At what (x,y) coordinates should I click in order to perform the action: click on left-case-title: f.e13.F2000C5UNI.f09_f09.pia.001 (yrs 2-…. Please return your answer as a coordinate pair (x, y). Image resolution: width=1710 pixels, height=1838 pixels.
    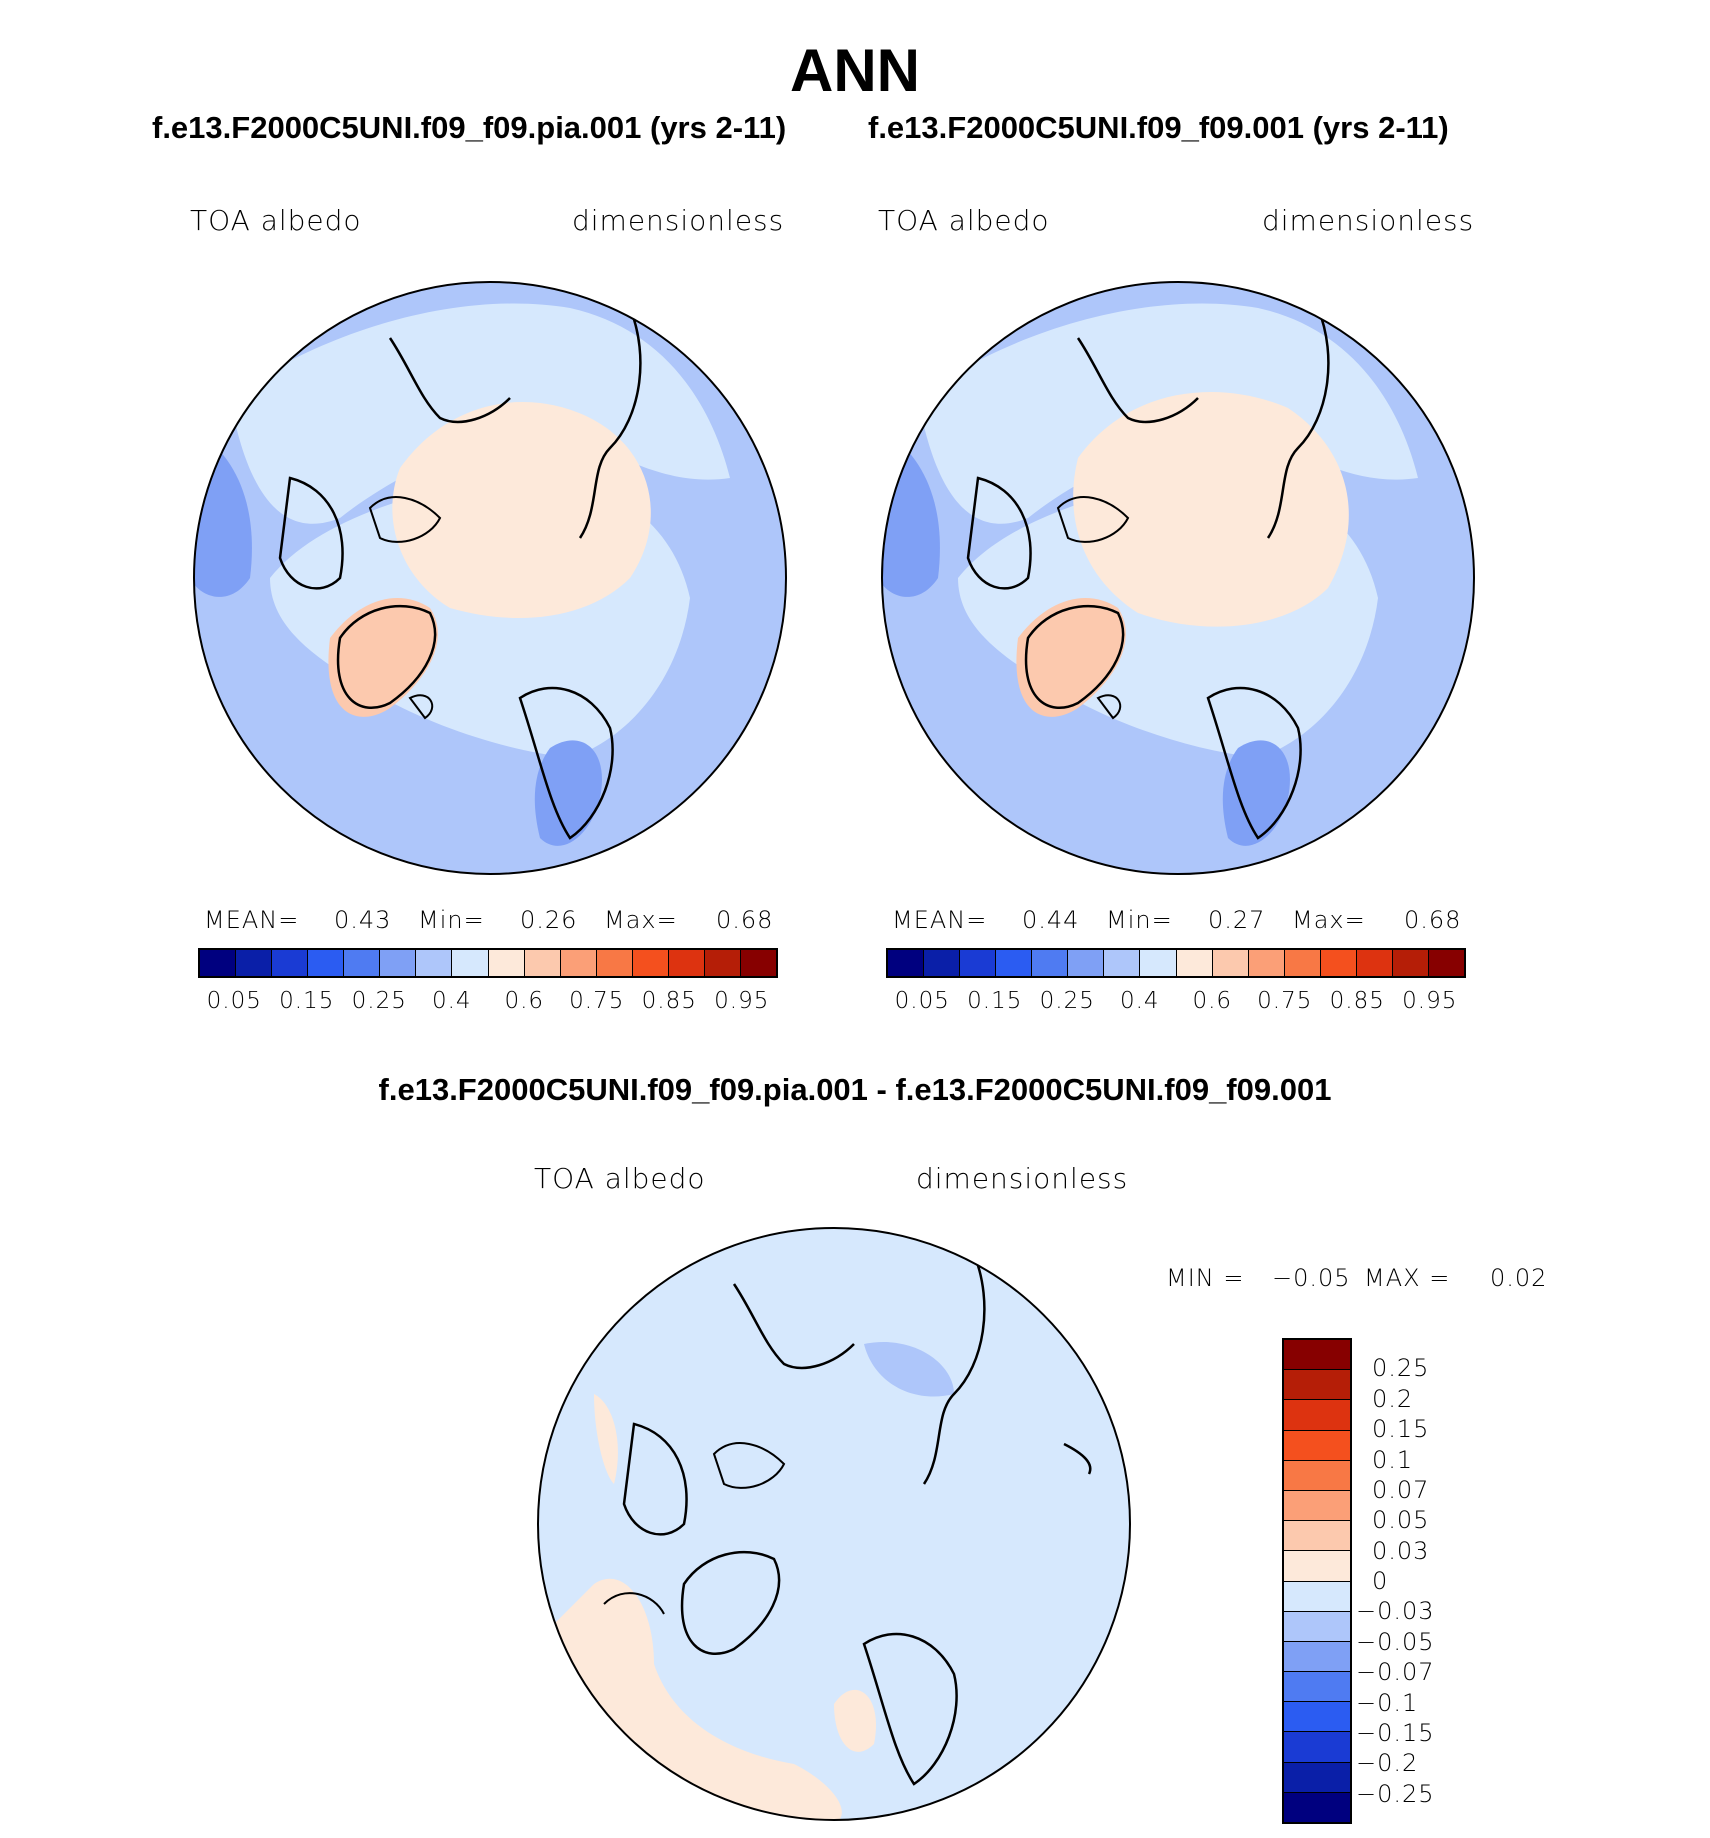
    Looking at the image, I should click on (469, 127).